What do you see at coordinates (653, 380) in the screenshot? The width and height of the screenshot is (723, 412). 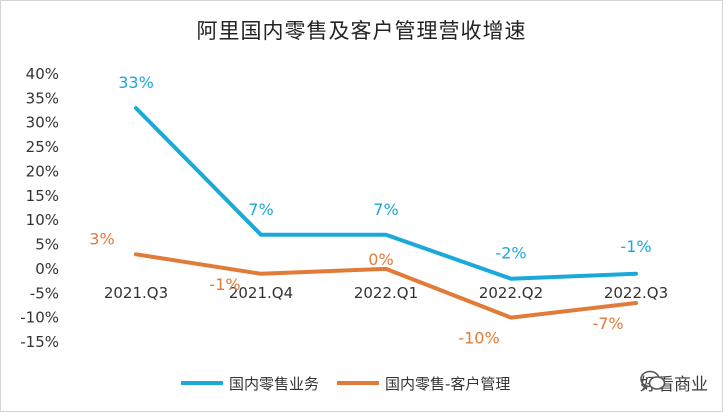 I see `wechat-icon` at bounding box center [653, 380].